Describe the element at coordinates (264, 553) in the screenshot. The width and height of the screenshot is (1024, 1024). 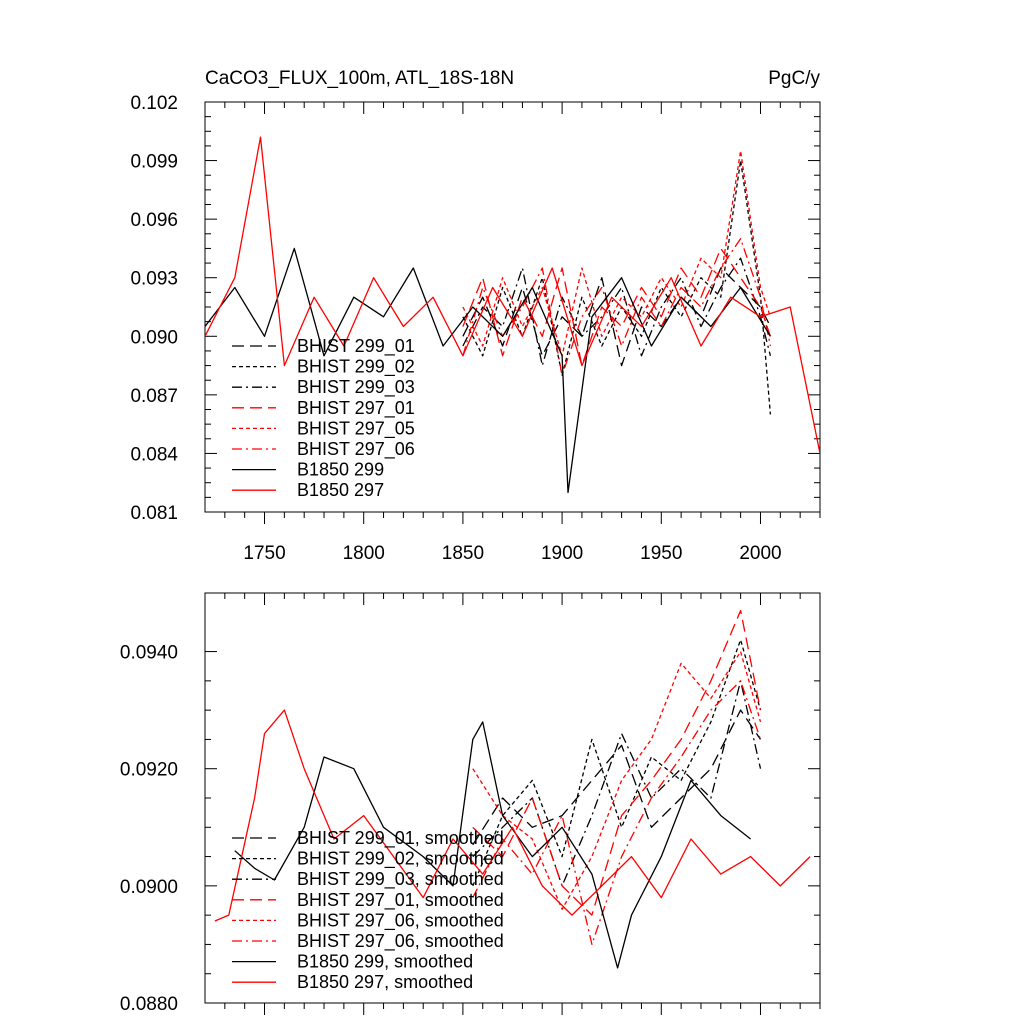
I see `x-tick-label: 1750` at that location.